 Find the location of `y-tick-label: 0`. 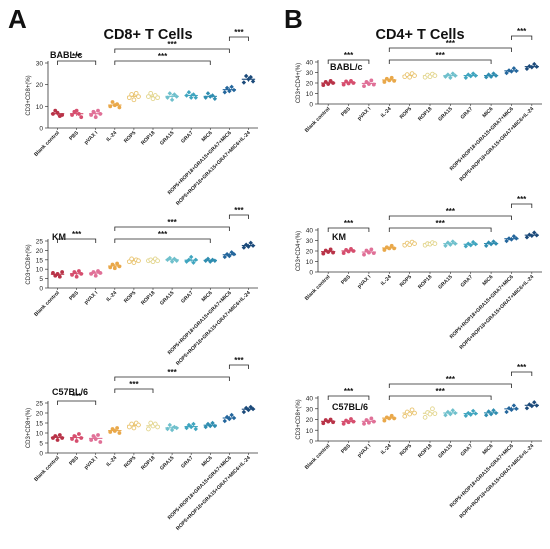

y-tick-label: 0 is located at coordinates (311, 442).